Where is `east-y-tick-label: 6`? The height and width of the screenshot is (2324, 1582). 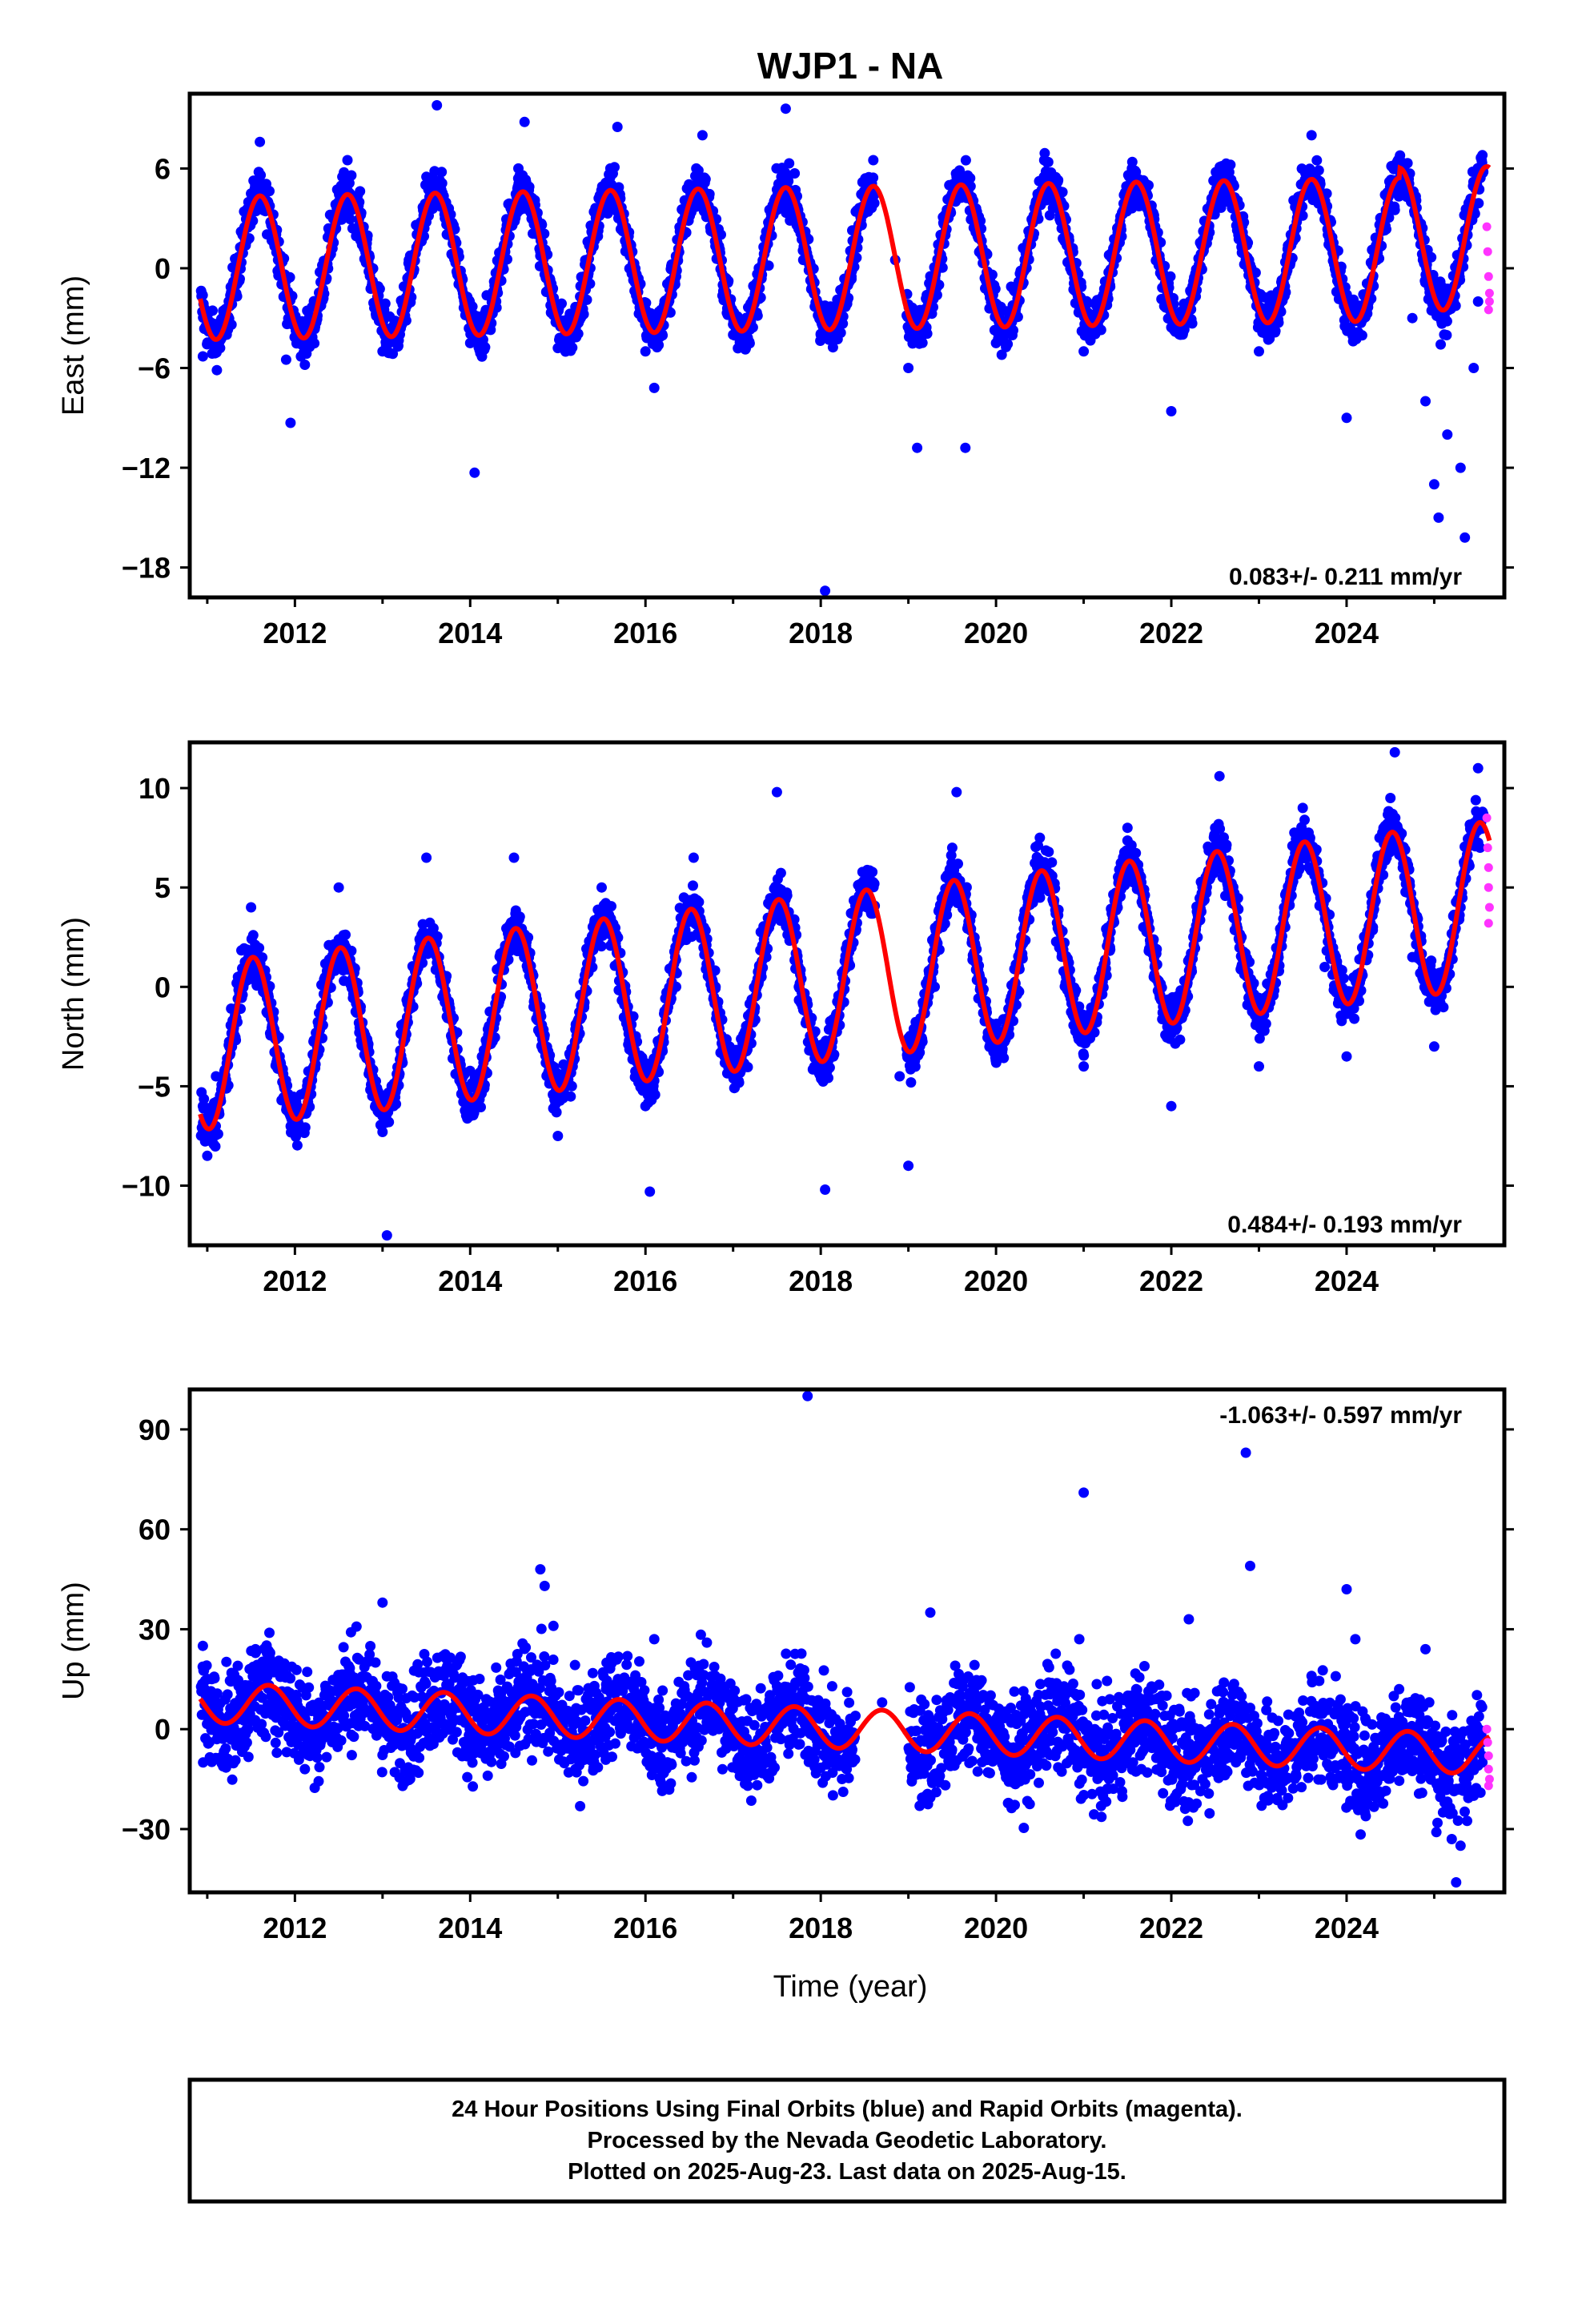 east-y-tick-label: 6 is located at coordinates (163, 168).